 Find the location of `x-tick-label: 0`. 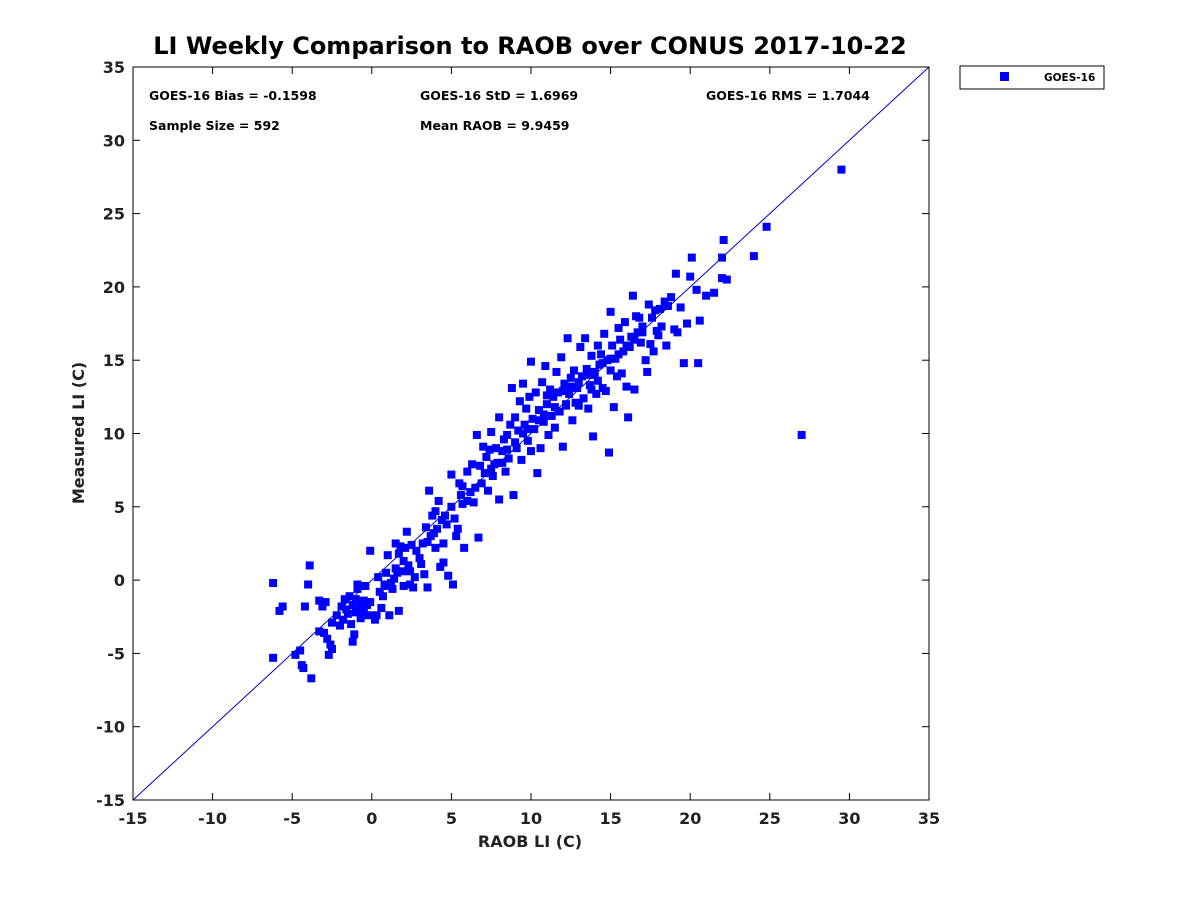

x-tick-label: 0 is located at coordinates (371, 818).